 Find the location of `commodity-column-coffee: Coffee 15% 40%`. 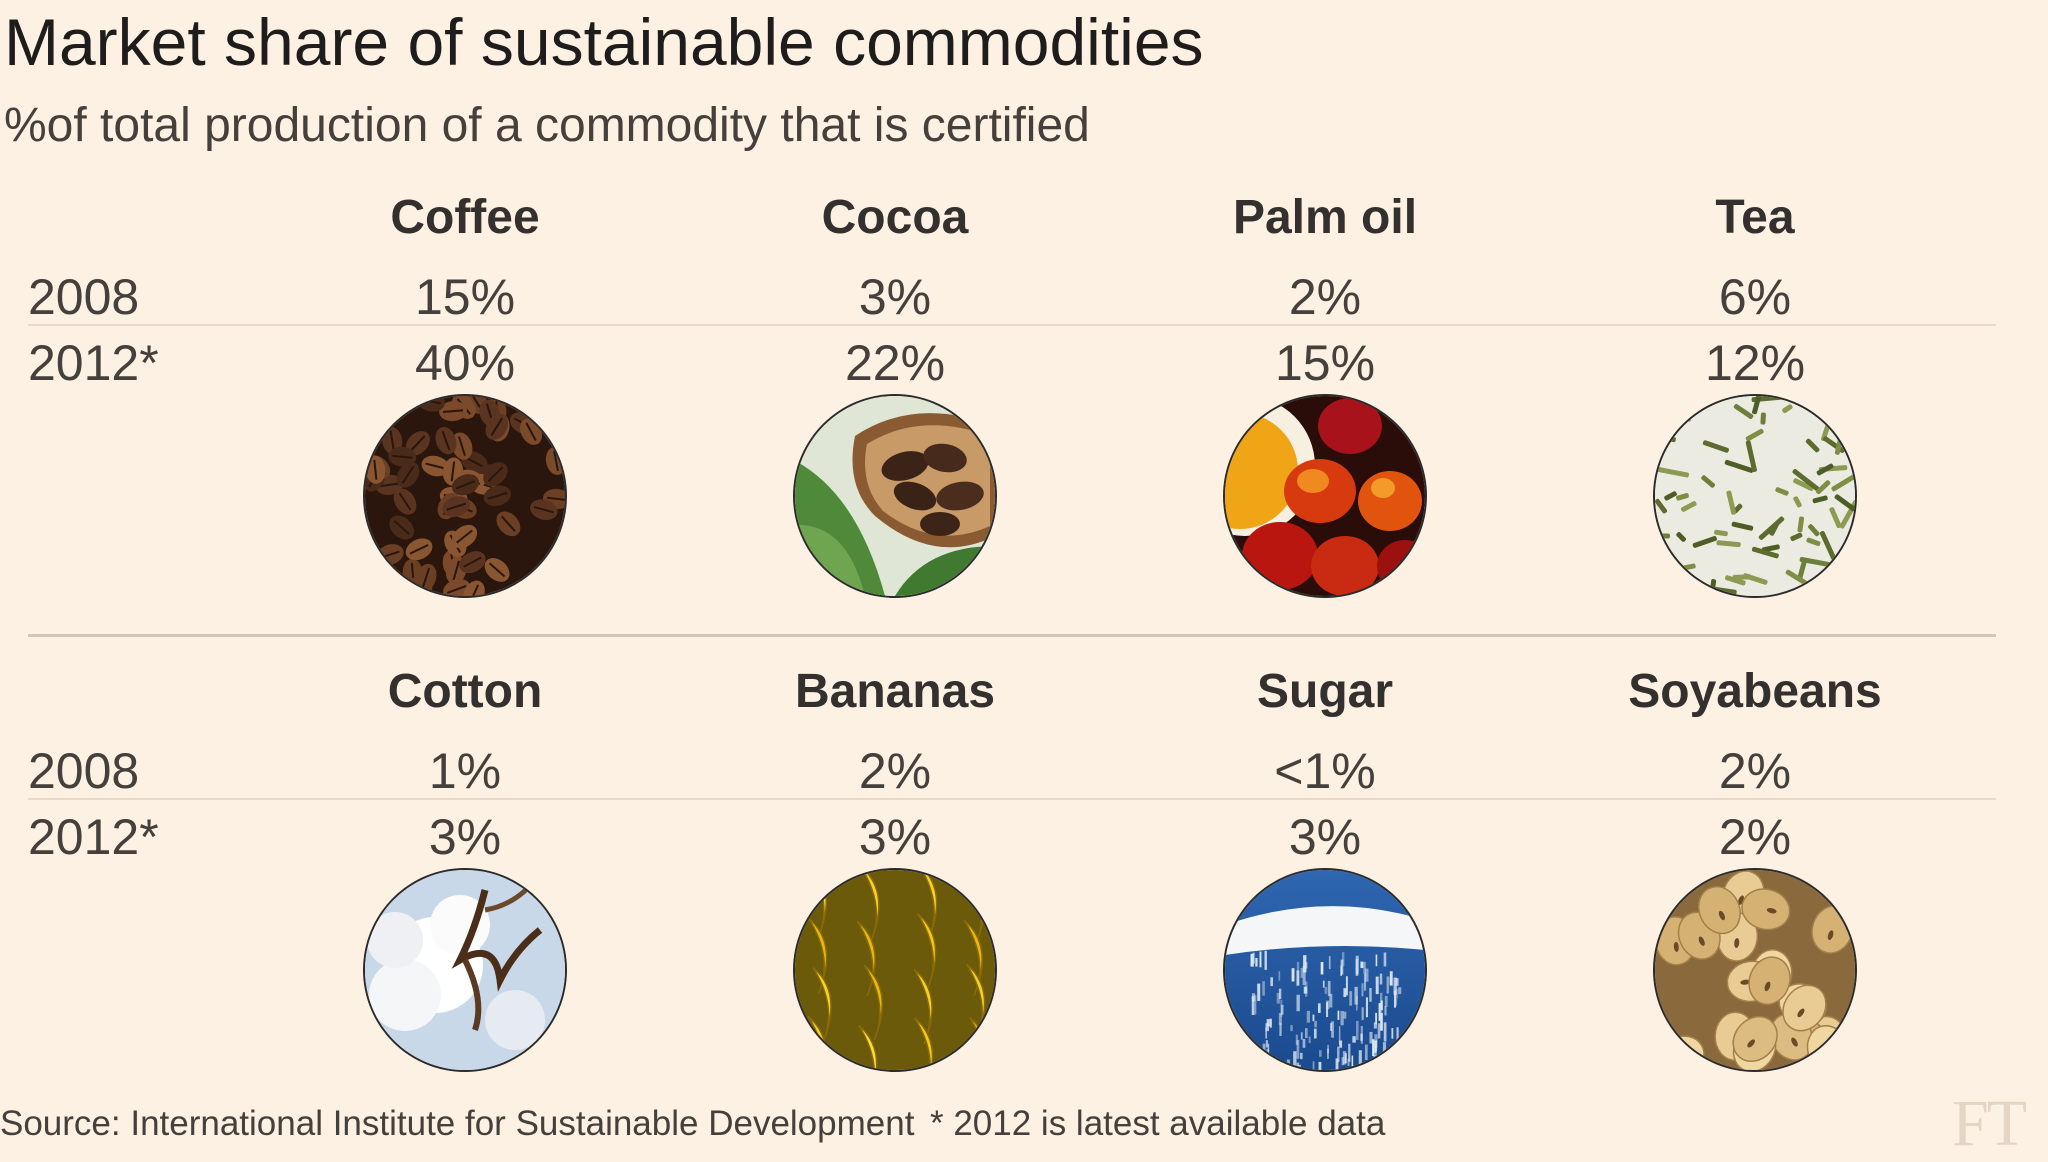

commodity-column-coffee: Coffee 15% 40% is located at coordinates (465, 218).